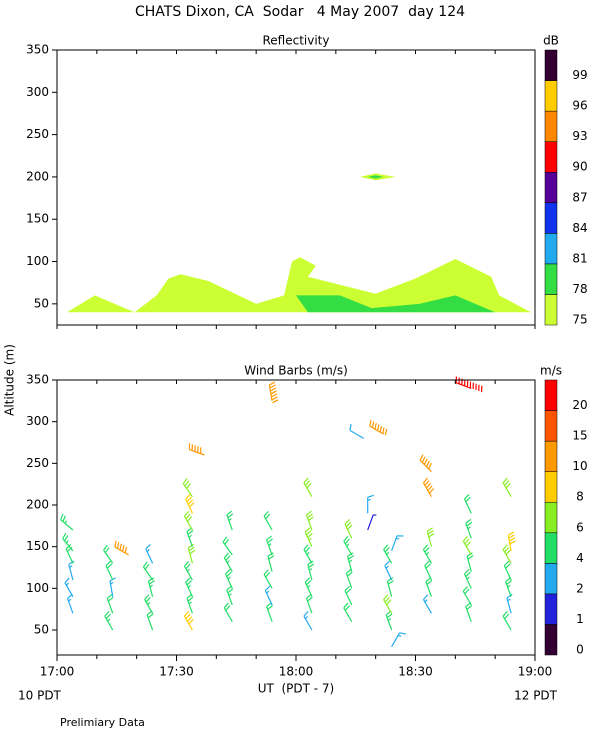 This screenshot has width=600, height=750. I want to click on colorbar-label: 90, so click(579, 167).